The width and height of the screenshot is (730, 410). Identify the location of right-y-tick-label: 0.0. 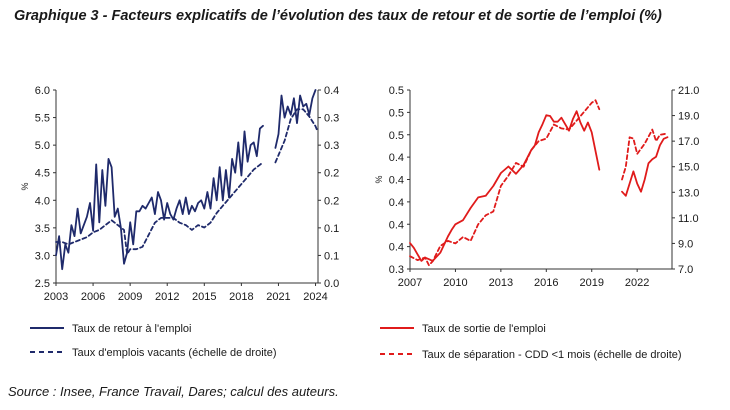
(331, 284).